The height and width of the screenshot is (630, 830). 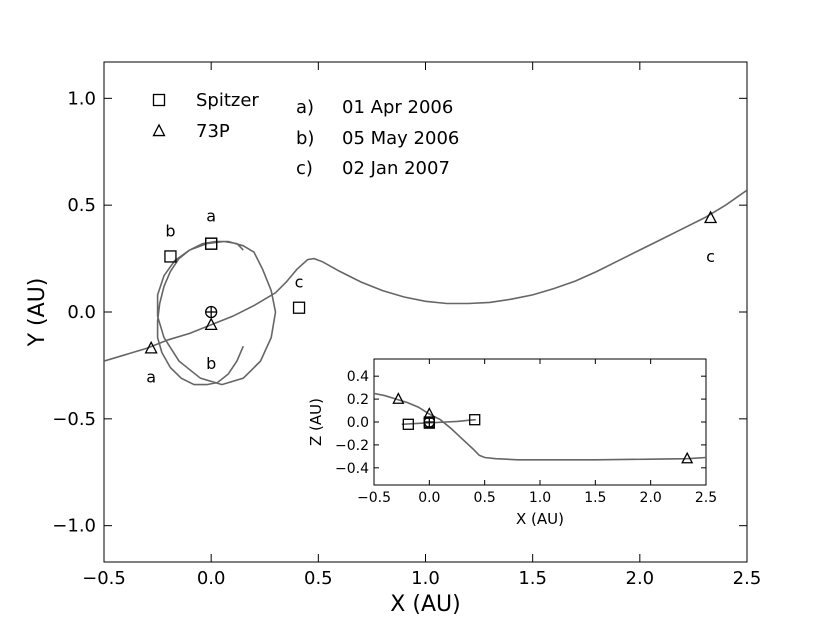 What do you see at coordinates (651, 498) in the screenshot?
I see `inset-x-tick-label: 2.0` at bounding box center [651, 498].